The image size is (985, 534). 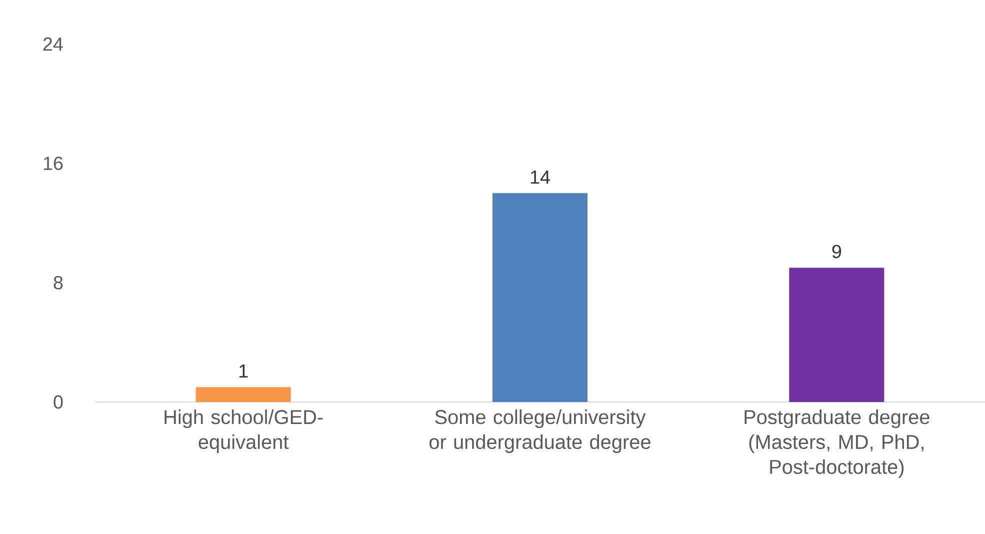 What do you see at coordinates (540, 432) in the screenshot?
I see `x-tick-label: Some college/university or undergraduate degree` at bounding box center [540, 432].